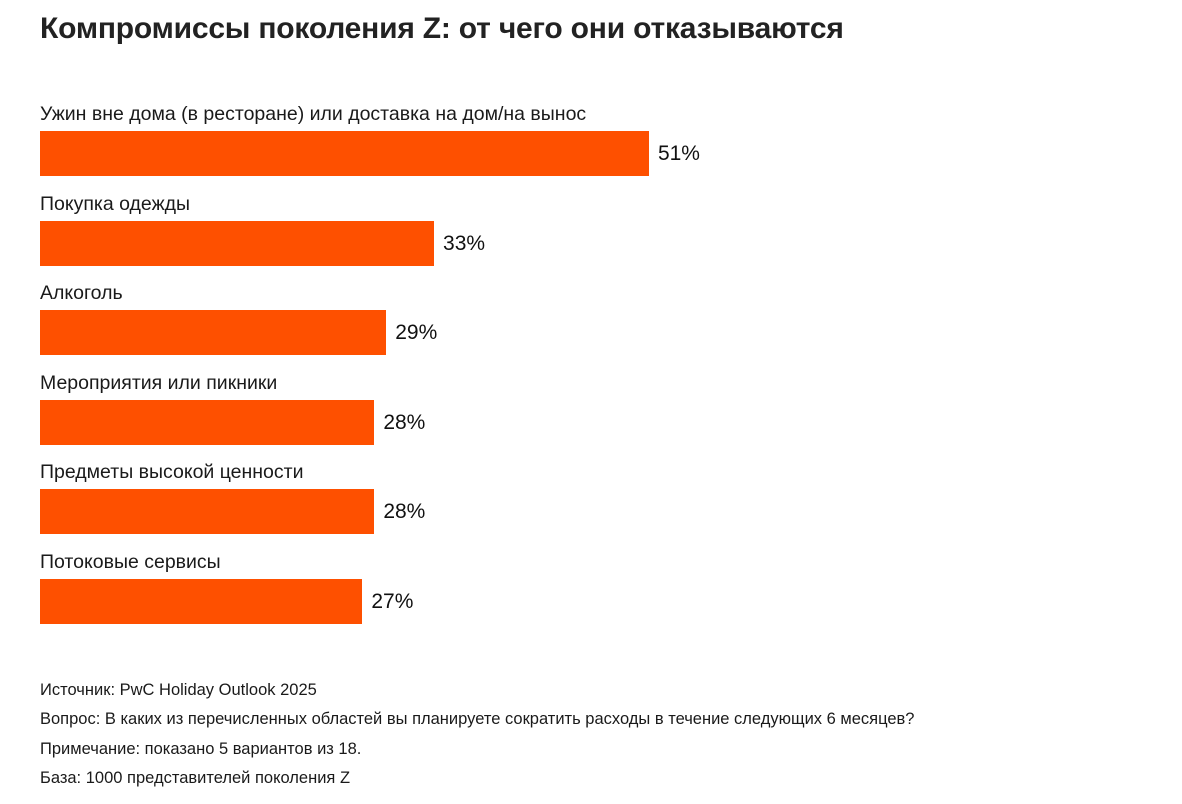  I want to click on category-label: Алкоголь, so click(81, 293).